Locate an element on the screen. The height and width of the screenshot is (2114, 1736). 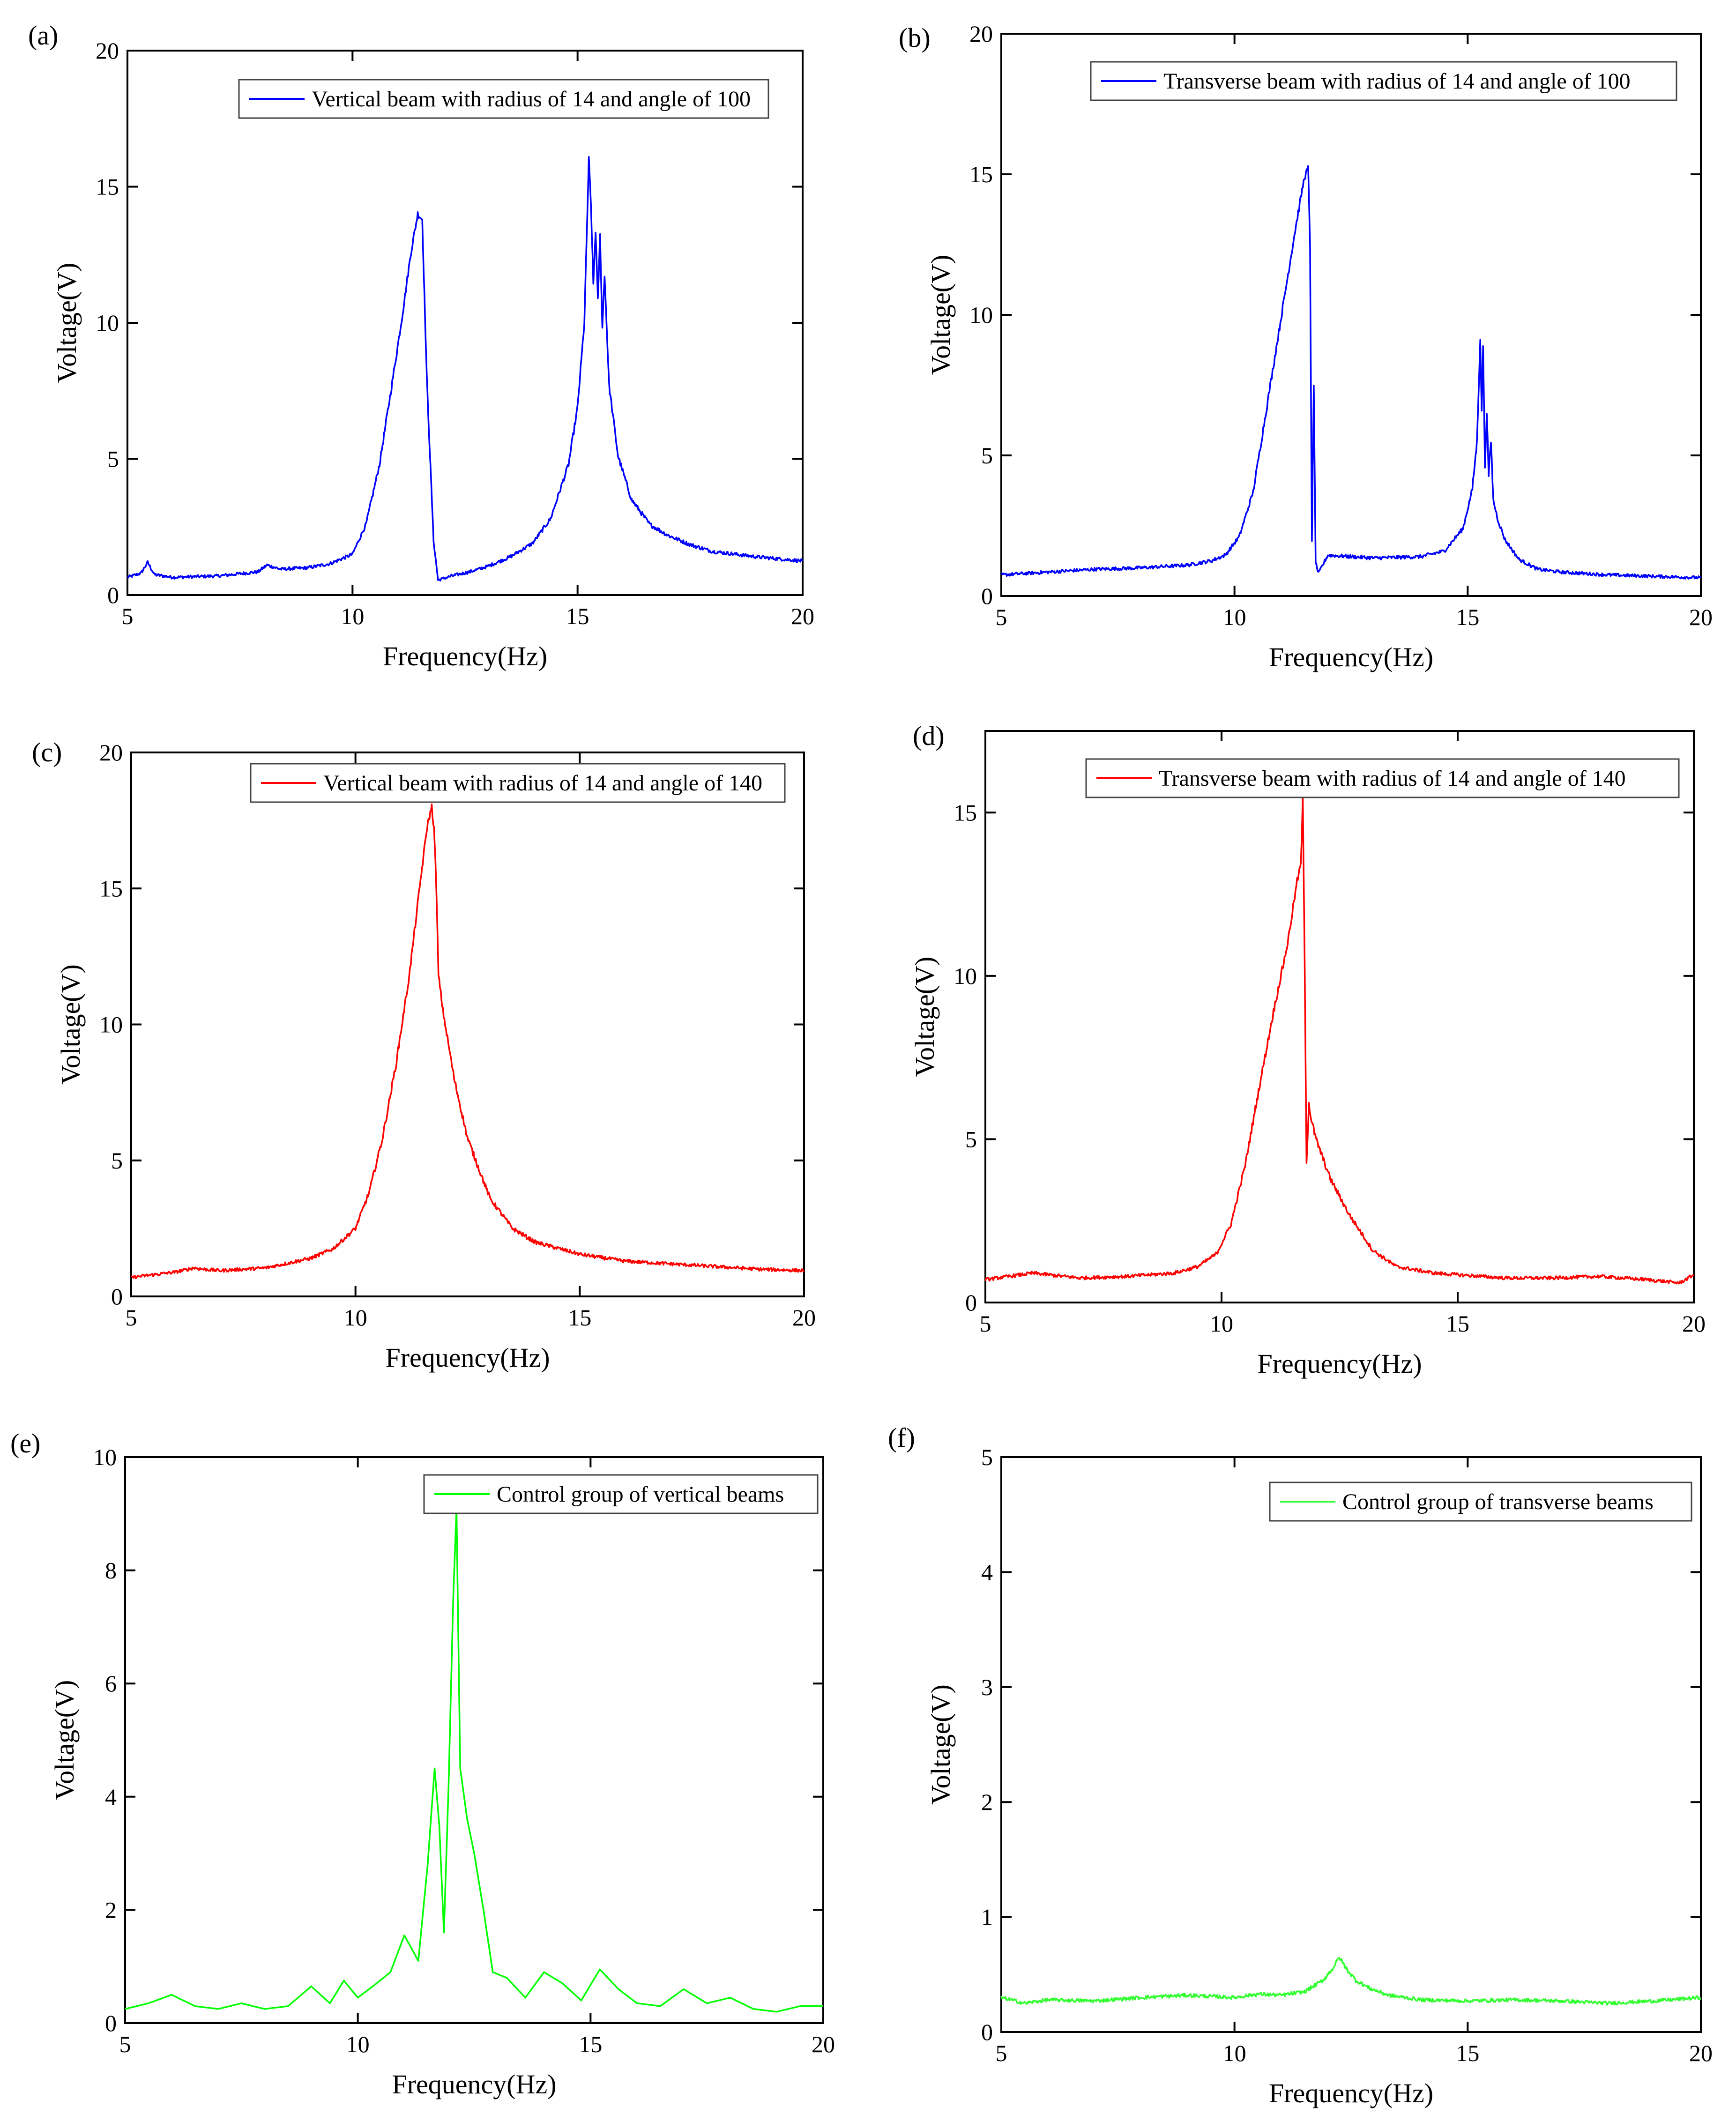
panel-label: (c) is located at coordinates (47, 752).